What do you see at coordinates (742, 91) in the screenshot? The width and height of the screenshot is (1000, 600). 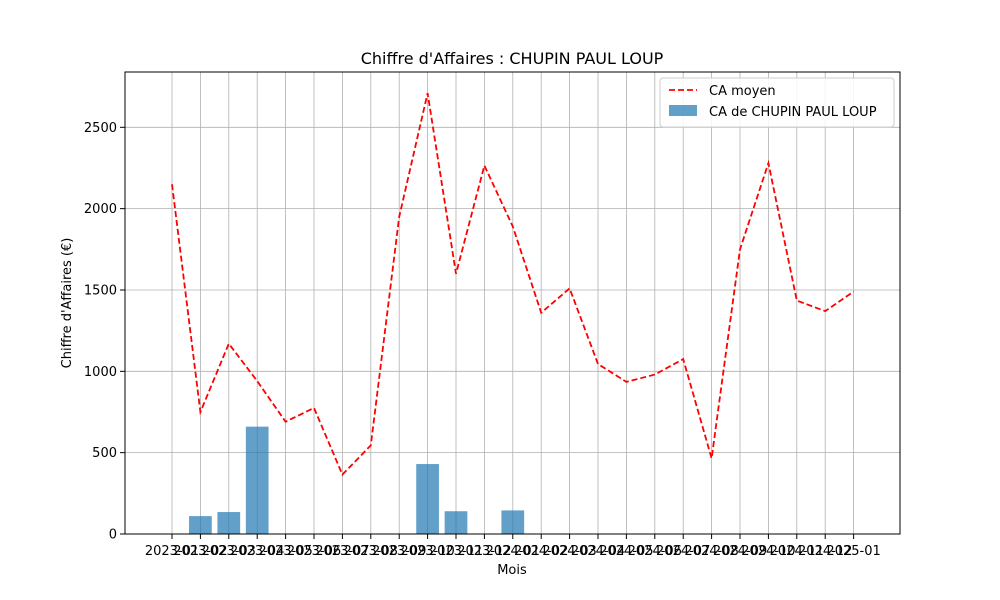 I see `legend-label-ca-moyen: CA moyen` at bounding box center [742, 91].